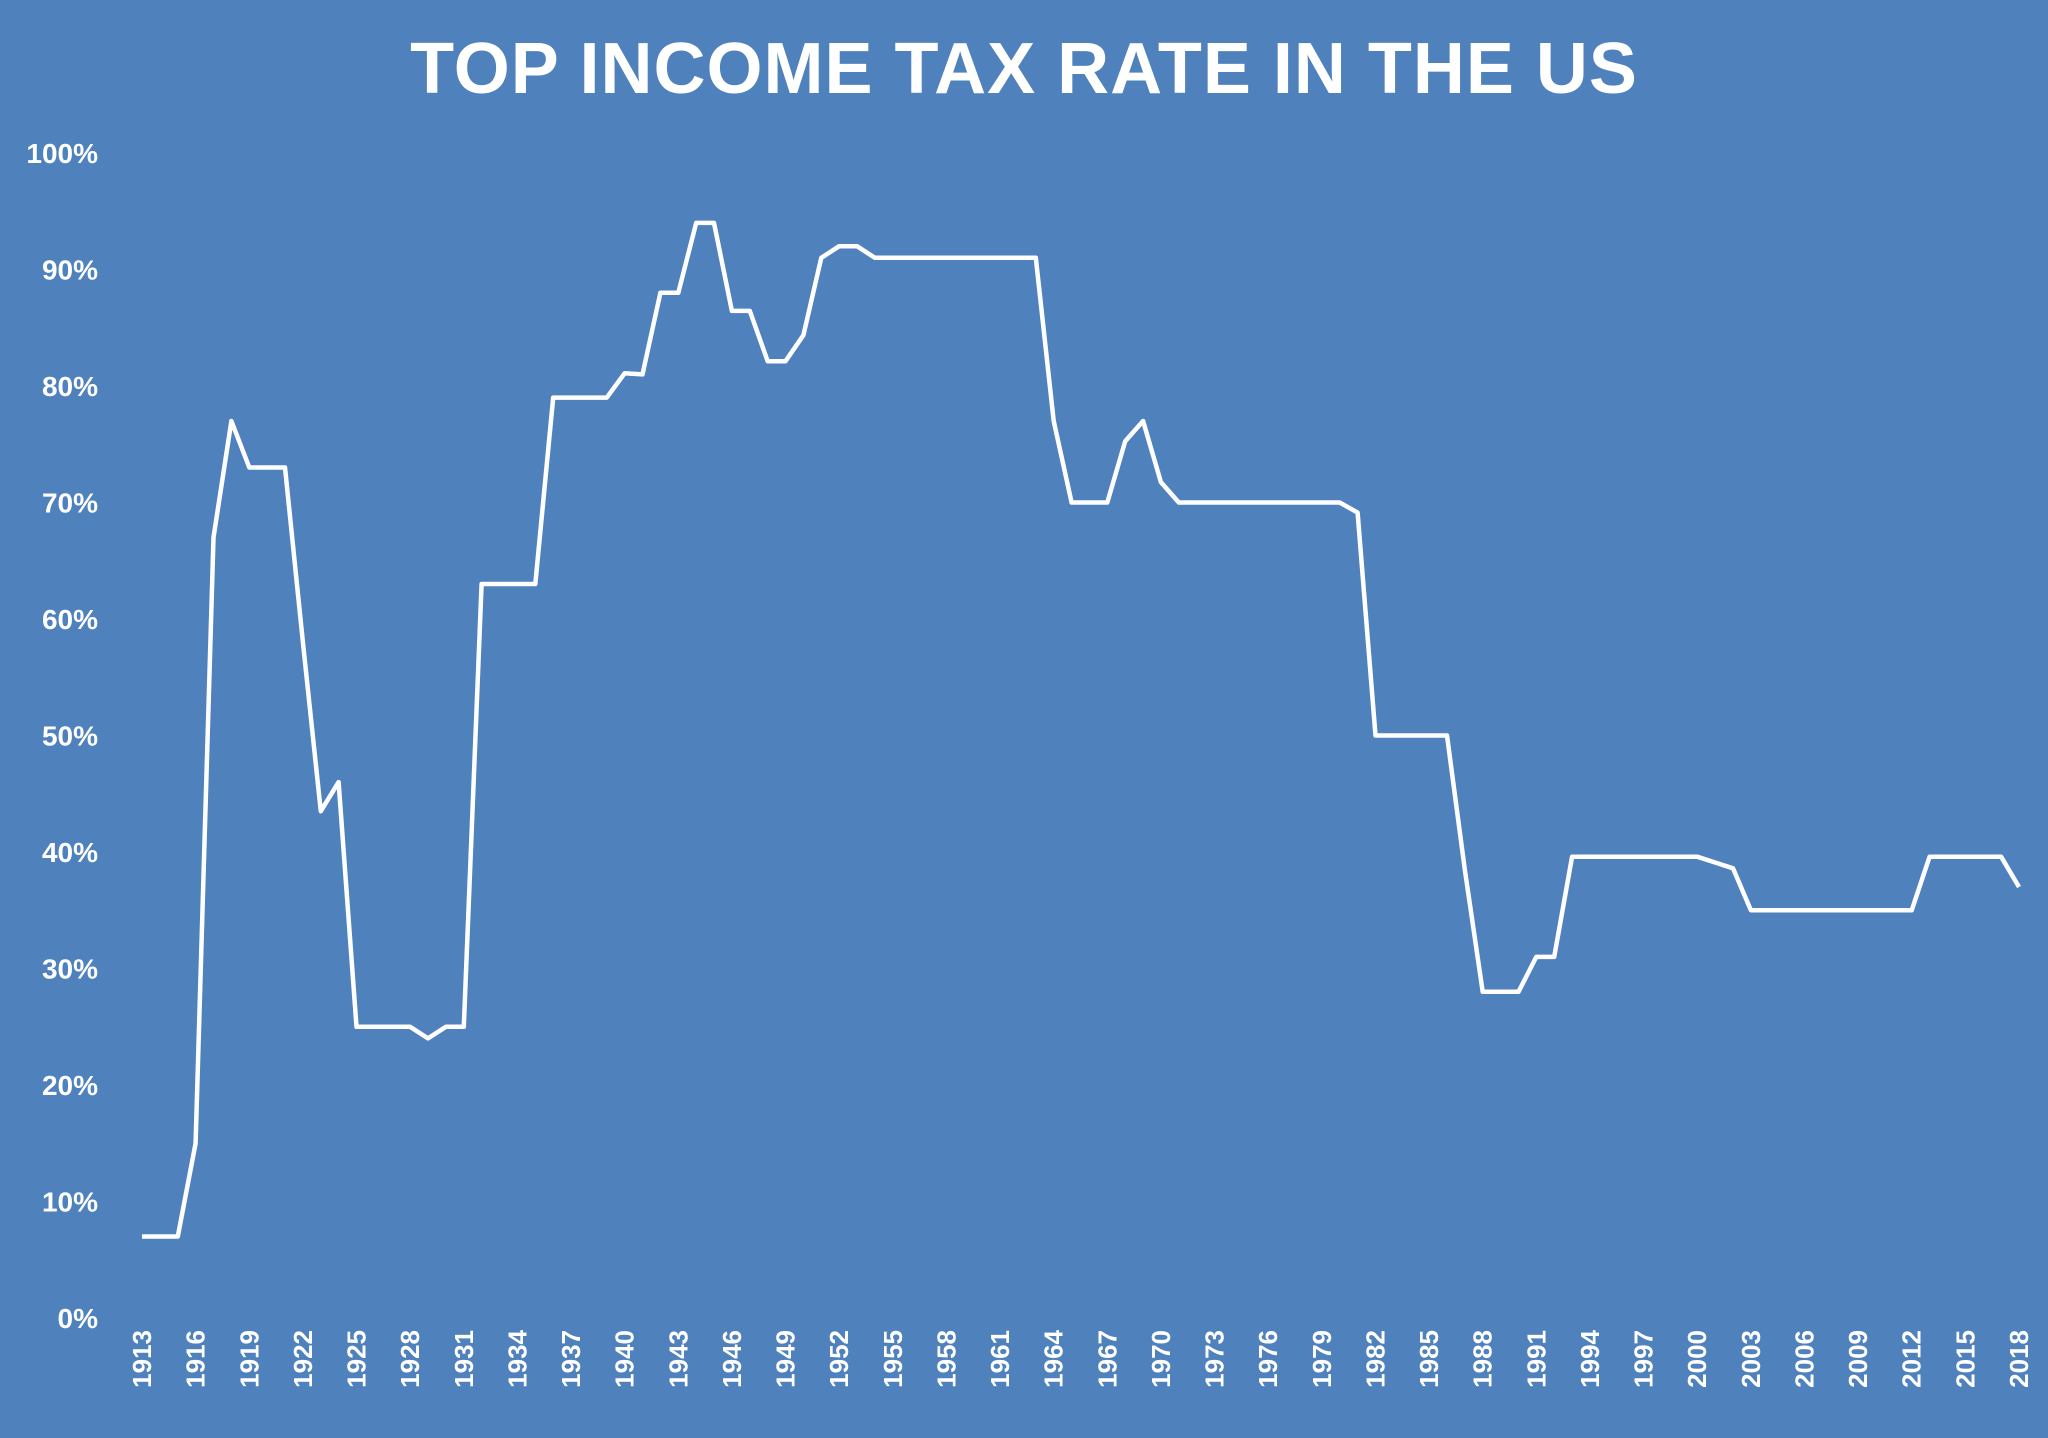 This screenshot has width=2048, height=1438. I want to click on x-tick-label: 1946, so click(732, 1359).